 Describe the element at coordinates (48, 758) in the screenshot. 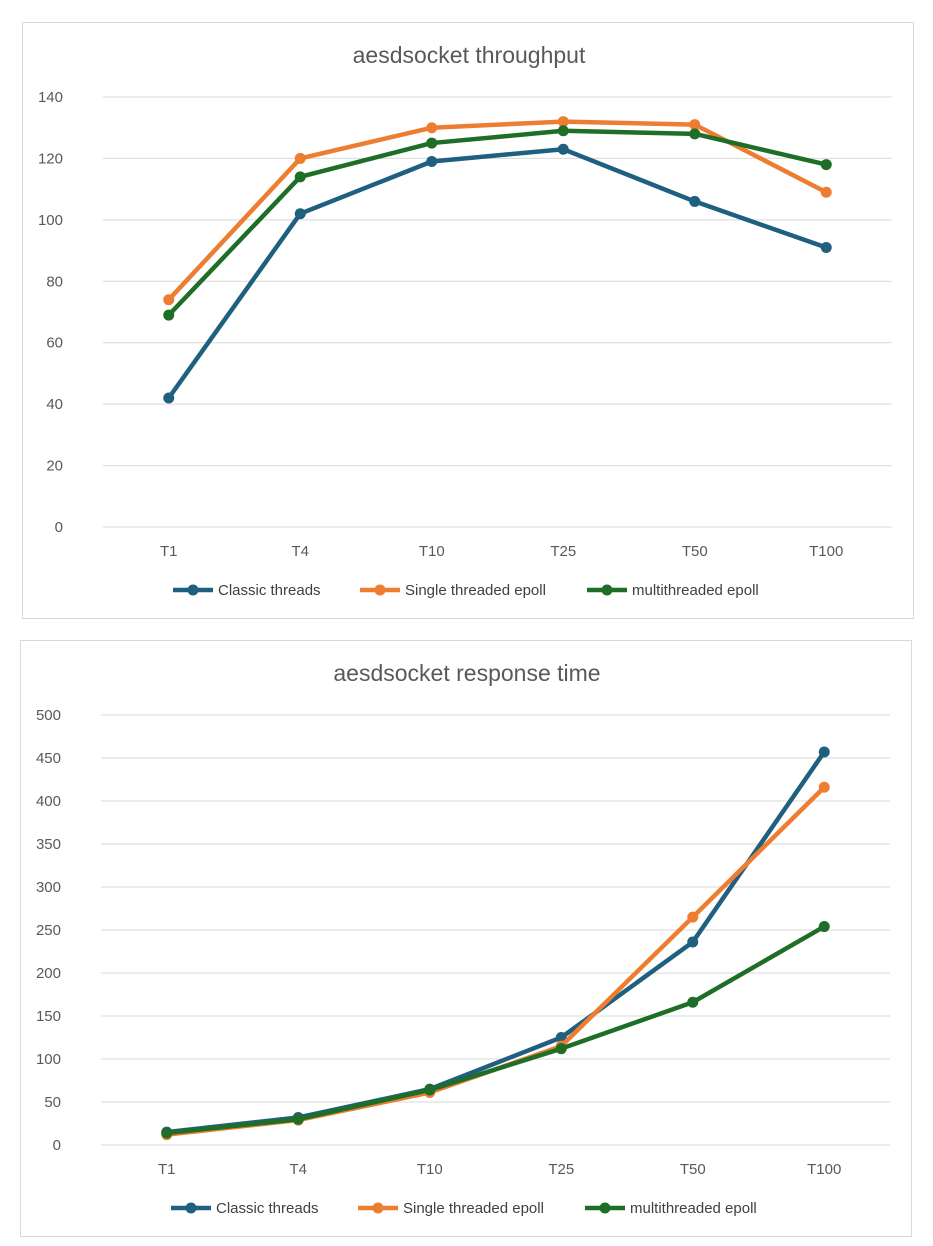

I see `y-tick-label: 450` at that location.